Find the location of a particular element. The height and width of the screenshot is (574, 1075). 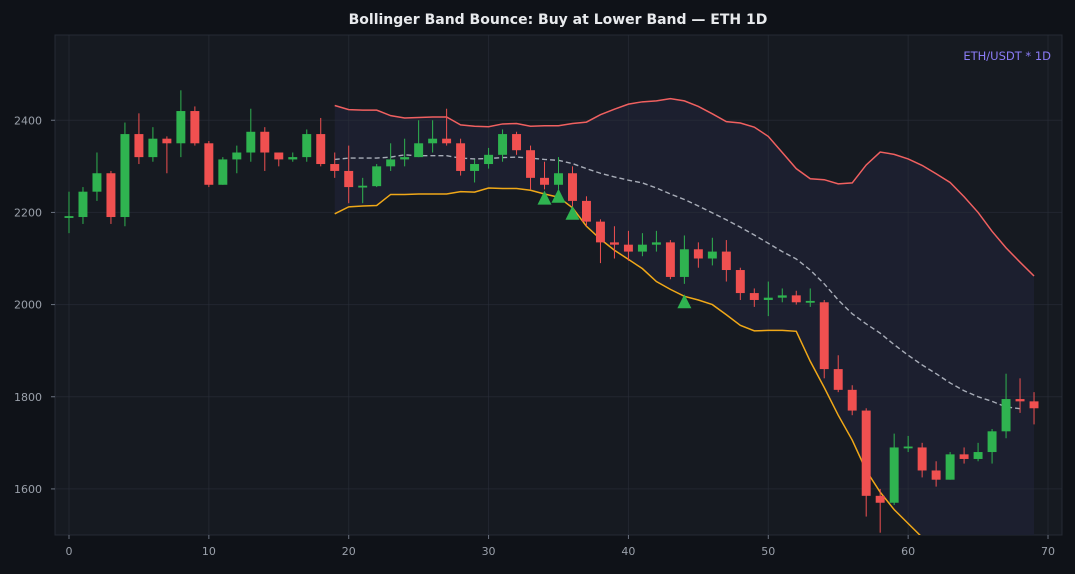

x-tick-label: 70 is located at coordinates (1048, 551).